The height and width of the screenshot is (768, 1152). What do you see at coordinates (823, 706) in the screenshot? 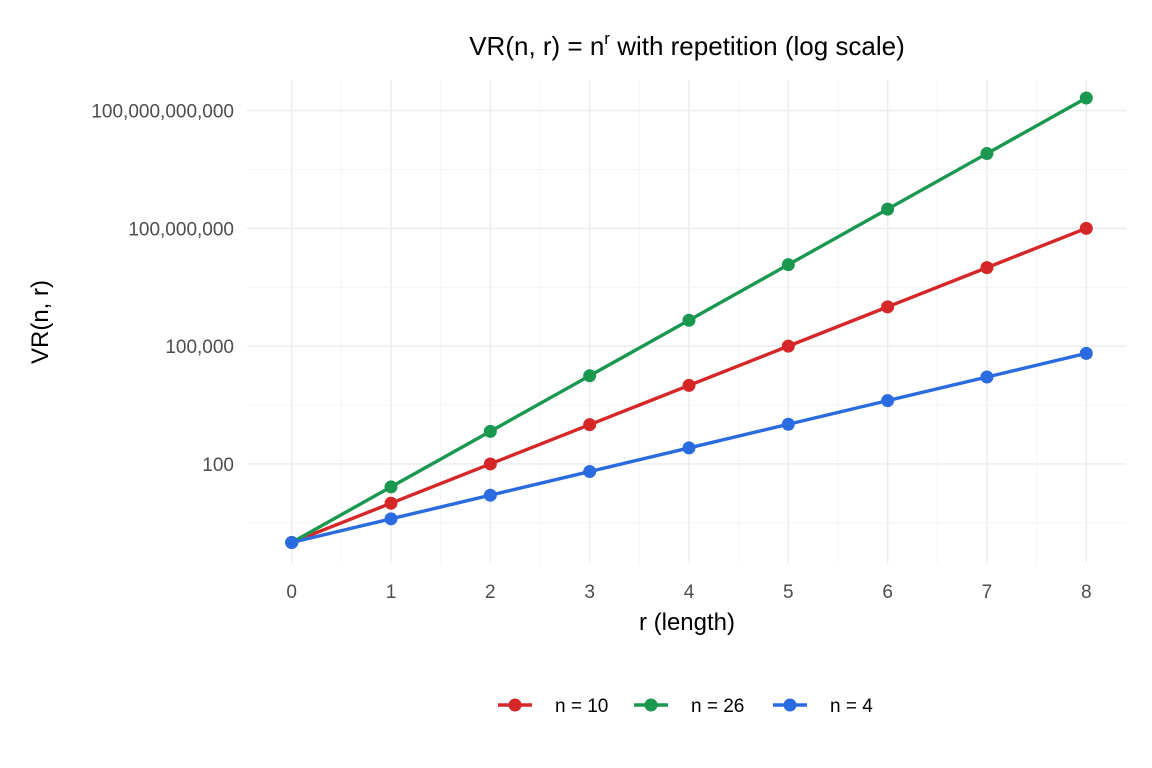
I see `legend-item: n = 4` at bounding box center [823, 706].